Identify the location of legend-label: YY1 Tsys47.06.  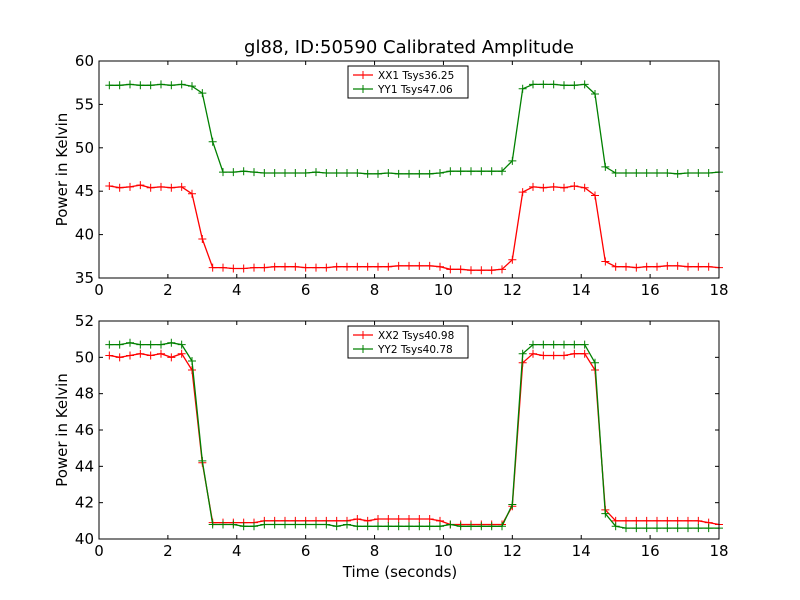
(415, 90).